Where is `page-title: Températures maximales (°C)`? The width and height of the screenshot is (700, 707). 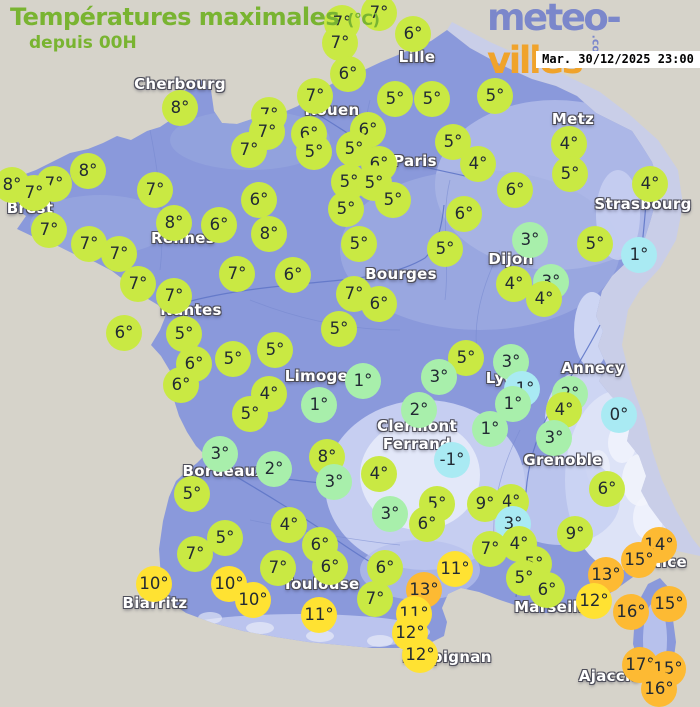 page-title: Températures maximales (°C) is located at coordinates (195, 17).